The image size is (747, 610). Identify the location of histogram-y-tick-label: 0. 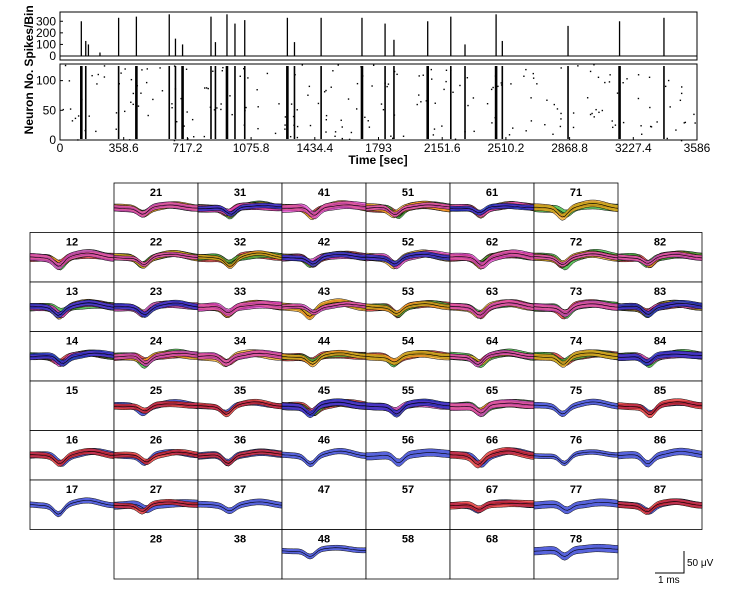
(52, 56).